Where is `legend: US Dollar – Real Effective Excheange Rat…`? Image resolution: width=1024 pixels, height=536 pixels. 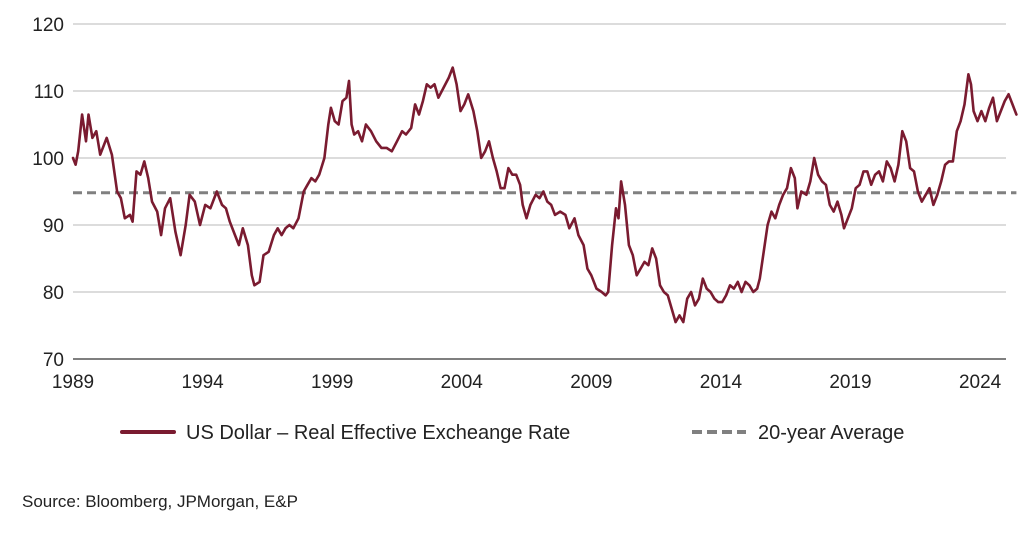 legend: US Dollar – Real Effective Excheange Rat… is located at coordinates (512, 433).